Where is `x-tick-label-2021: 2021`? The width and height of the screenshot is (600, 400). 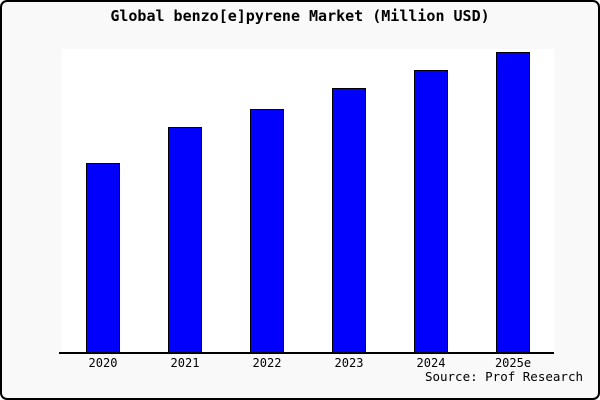 x-tick-label-2021: 2021 is located at coordinates (185, 363).